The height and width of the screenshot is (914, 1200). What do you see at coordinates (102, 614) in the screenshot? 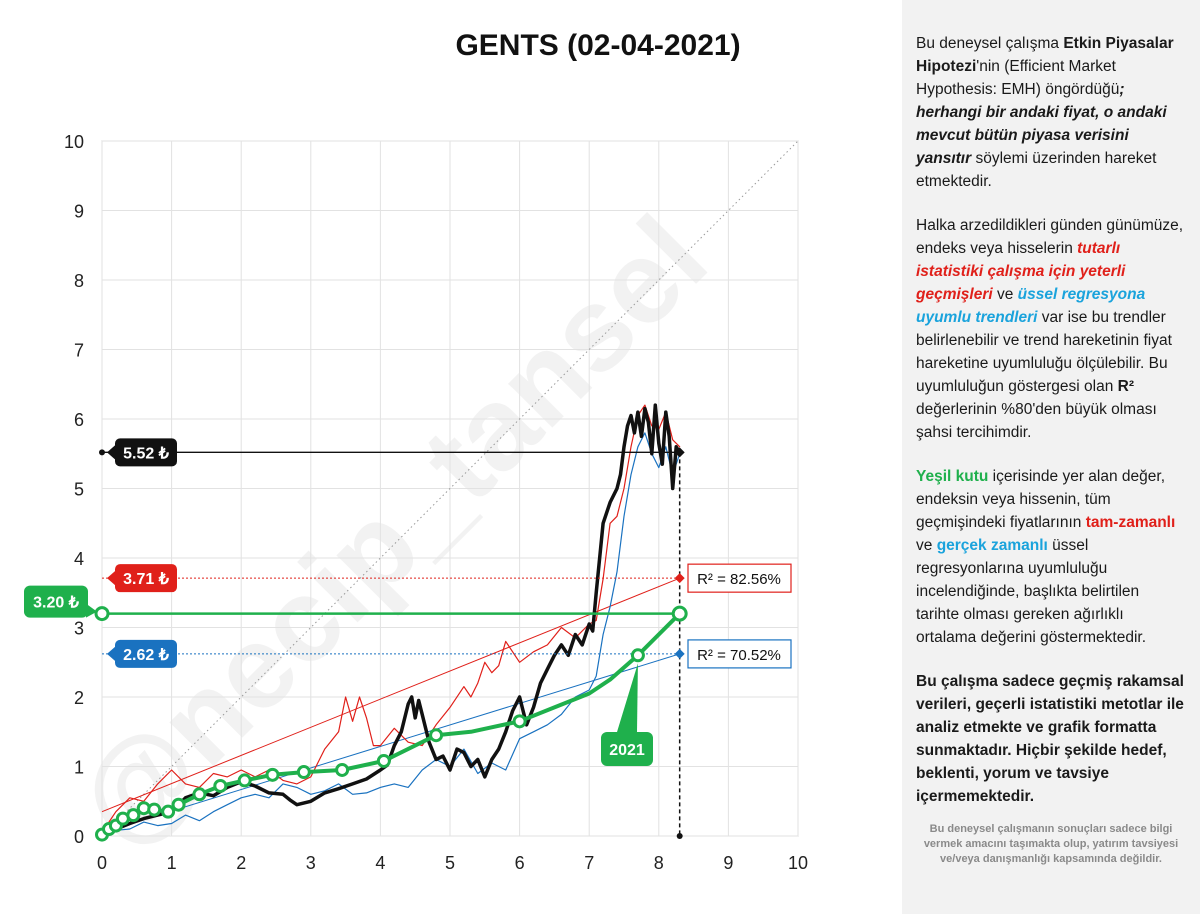
I see `weighted-average-start-marker` at bounding box center [102, 614].